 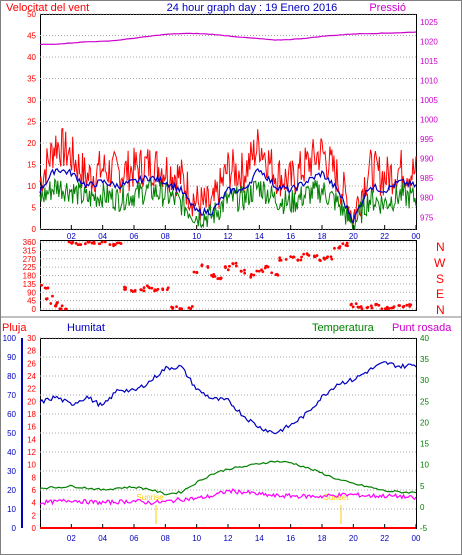 What do you see at coordinates (387, 8) in the screenshot?
I see `pressure-label: Pressió` at bounding box center [387, 8].